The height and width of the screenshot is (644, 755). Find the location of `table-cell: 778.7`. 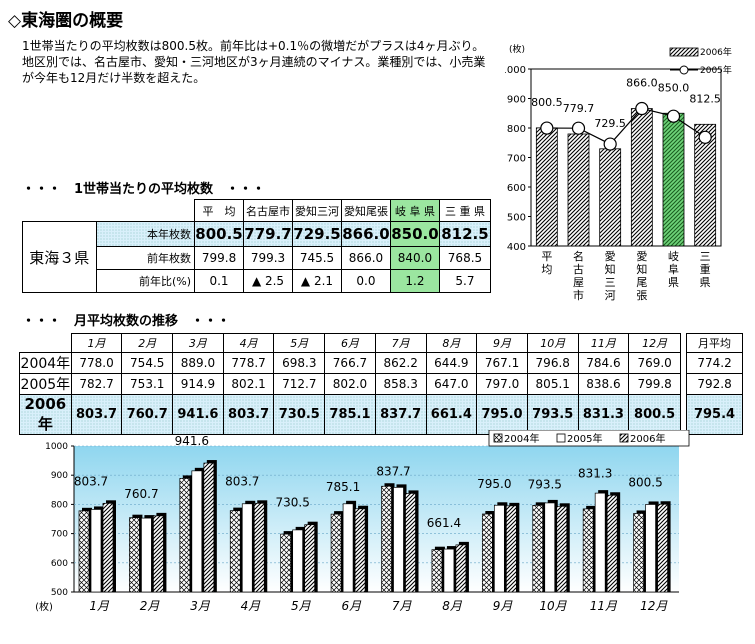

table-cell: 778.7 is located at coordinates (248, 363).